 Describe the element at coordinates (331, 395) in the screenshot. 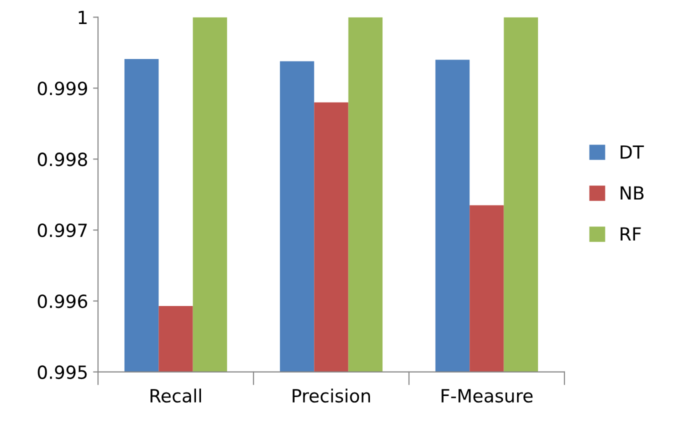

I see `x-tick-label: Precision` at that location.